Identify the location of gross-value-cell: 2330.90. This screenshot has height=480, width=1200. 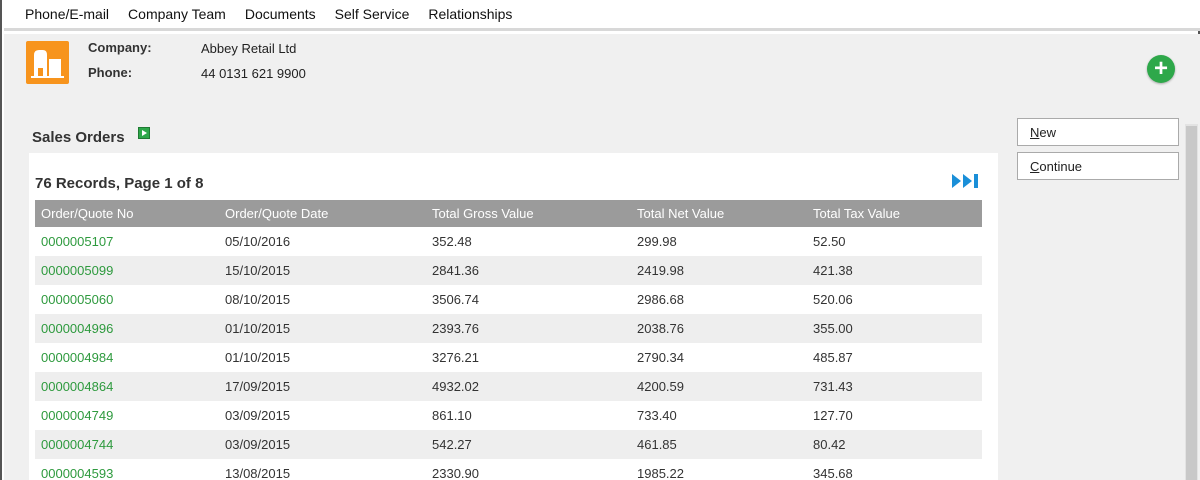
(455, 473).